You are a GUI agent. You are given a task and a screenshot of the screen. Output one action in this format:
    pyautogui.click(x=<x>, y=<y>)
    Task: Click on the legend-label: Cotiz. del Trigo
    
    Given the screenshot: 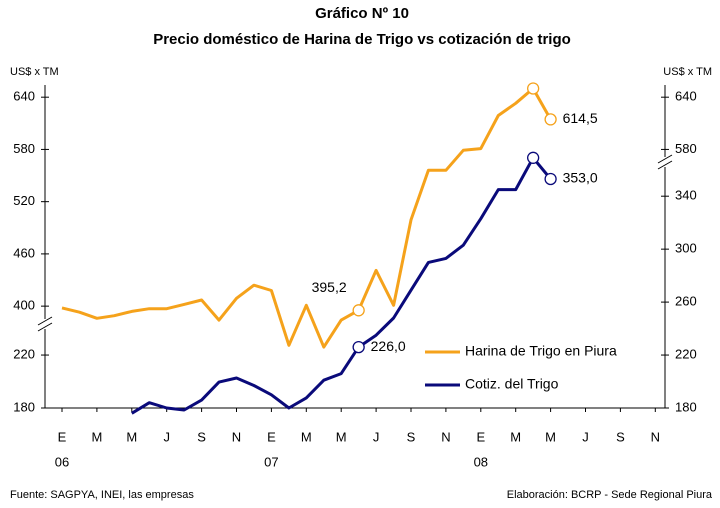 What is the action you would take?
    pyautogui.click(x=512, y=384)
    